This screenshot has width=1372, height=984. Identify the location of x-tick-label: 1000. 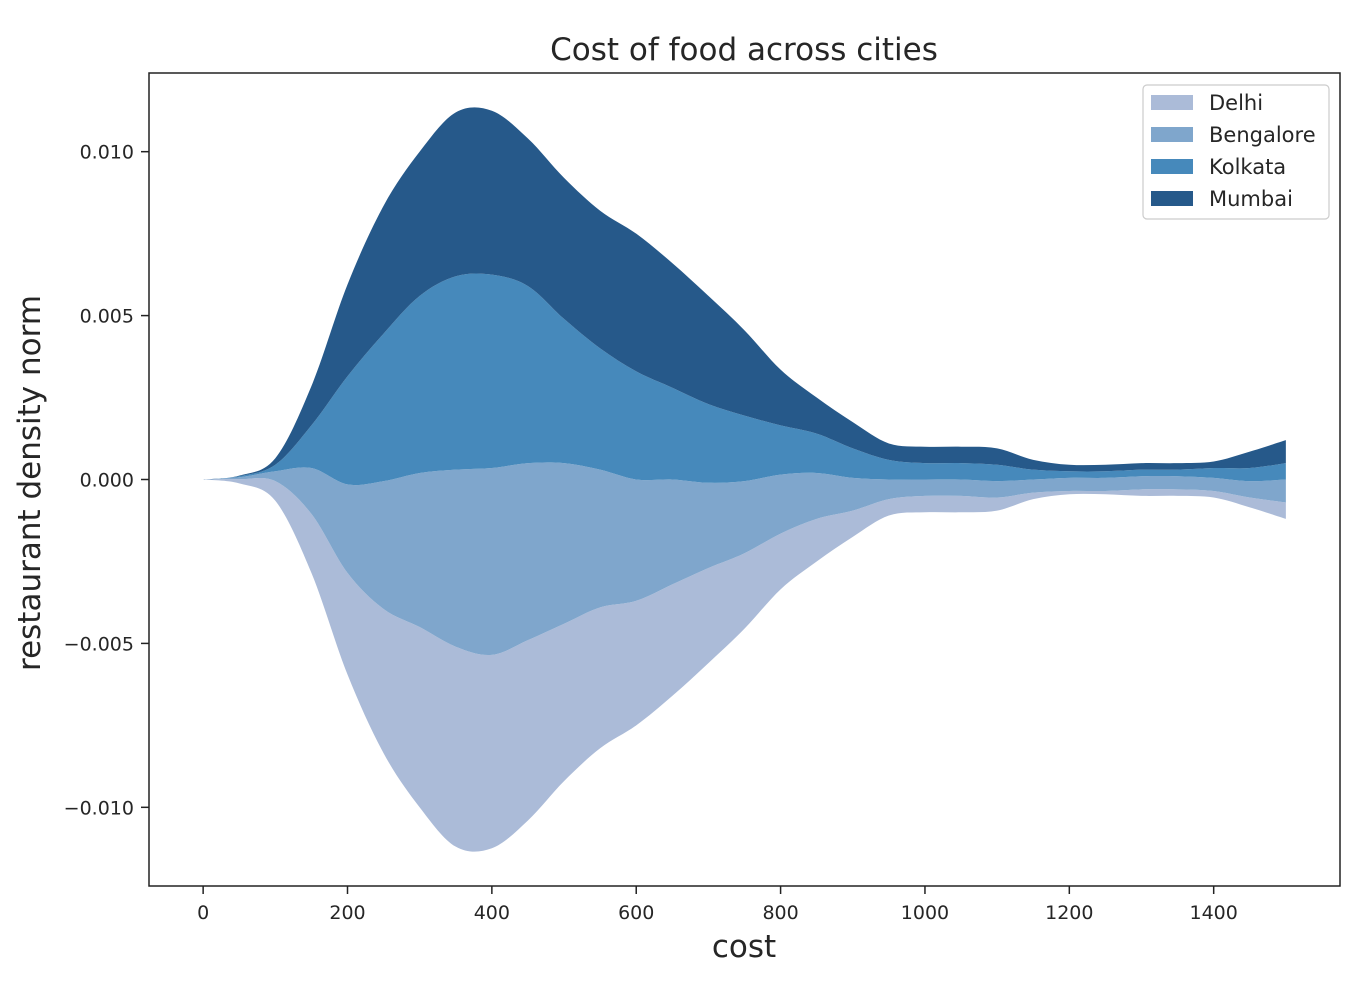
(925, 913).